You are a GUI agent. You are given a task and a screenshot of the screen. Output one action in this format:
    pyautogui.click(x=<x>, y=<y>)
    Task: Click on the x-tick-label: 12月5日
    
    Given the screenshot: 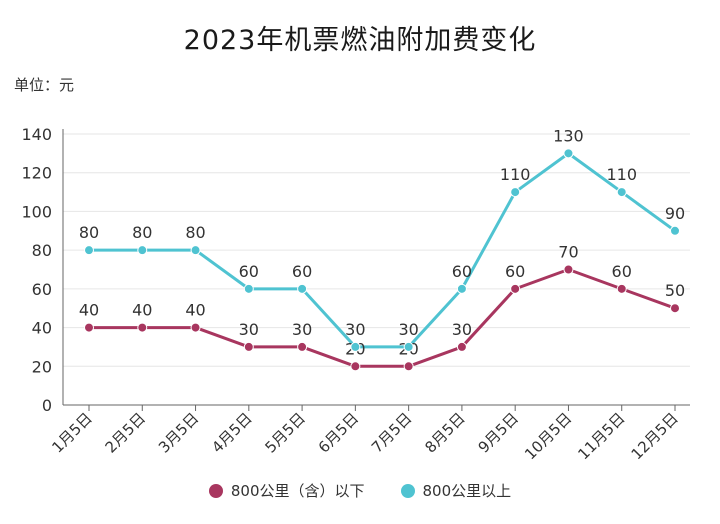 What is the action you would take?
    pyautogui.click(x=655, y=436)
    